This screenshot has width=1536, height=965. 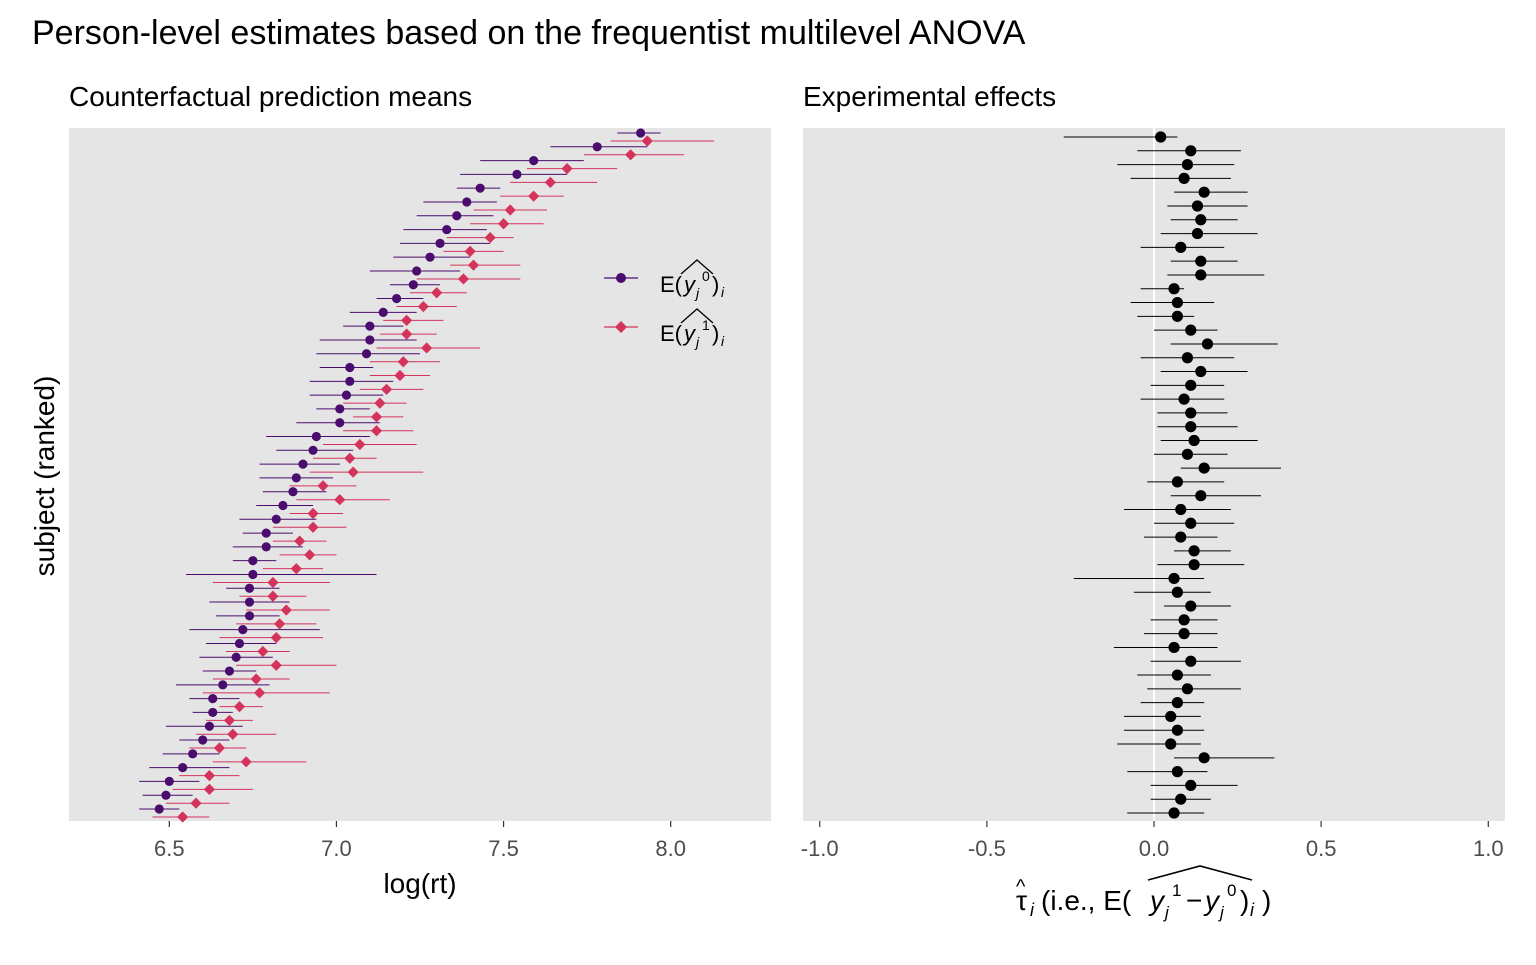 What do you see at coordinates (419, 883) in the screenshot?
I see `left-x-axis-label: log(rt)` at bounding box center [419, 883].